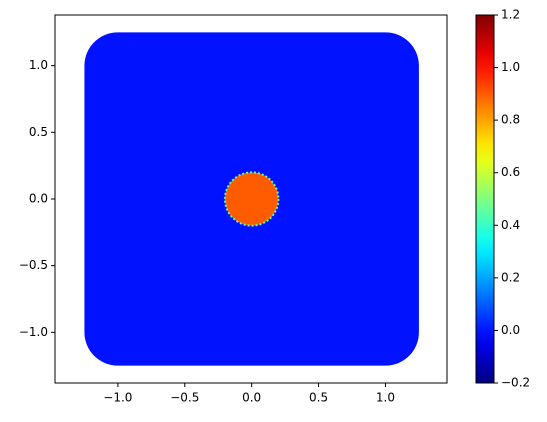 The image size is (547, 422). I want to click on colorbar-tick-label: 1.0, so click(510, 67).